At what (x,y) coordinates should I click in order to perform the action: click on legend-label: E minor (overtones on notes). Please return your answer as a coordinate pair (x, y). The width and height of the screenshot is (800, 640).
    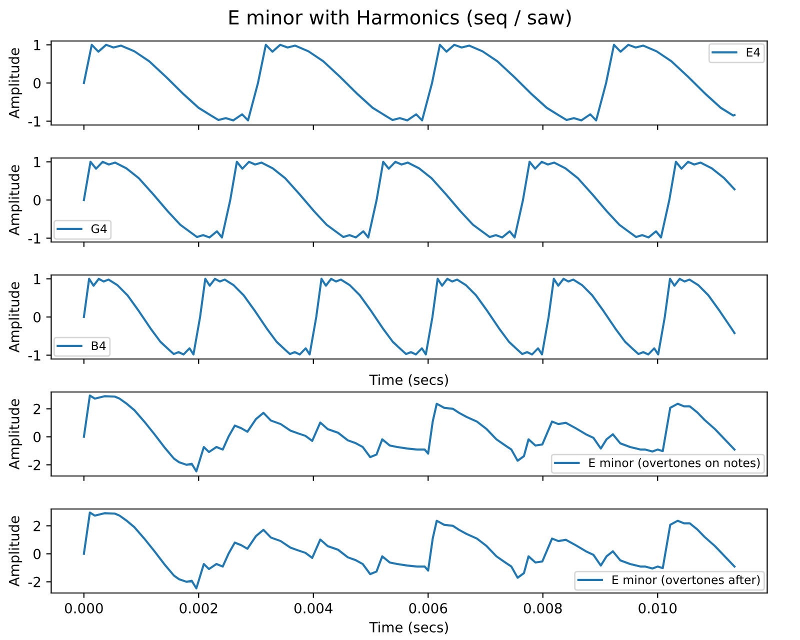
    Looking at the image, I should click on (674, 463).